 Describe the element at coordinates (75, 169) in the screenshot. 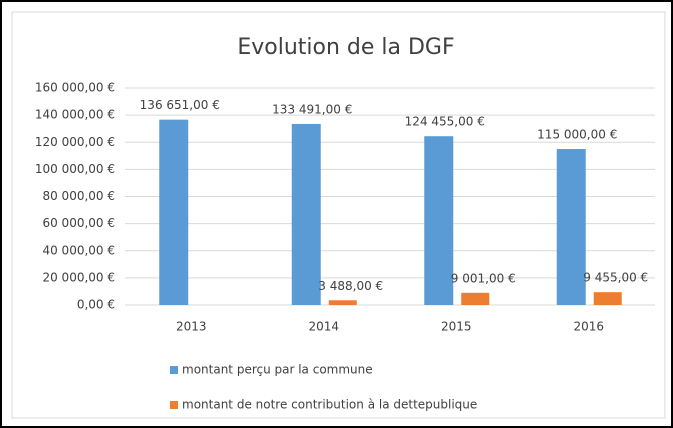

I see `y-tick-label: 100 000,00 €` at that location.